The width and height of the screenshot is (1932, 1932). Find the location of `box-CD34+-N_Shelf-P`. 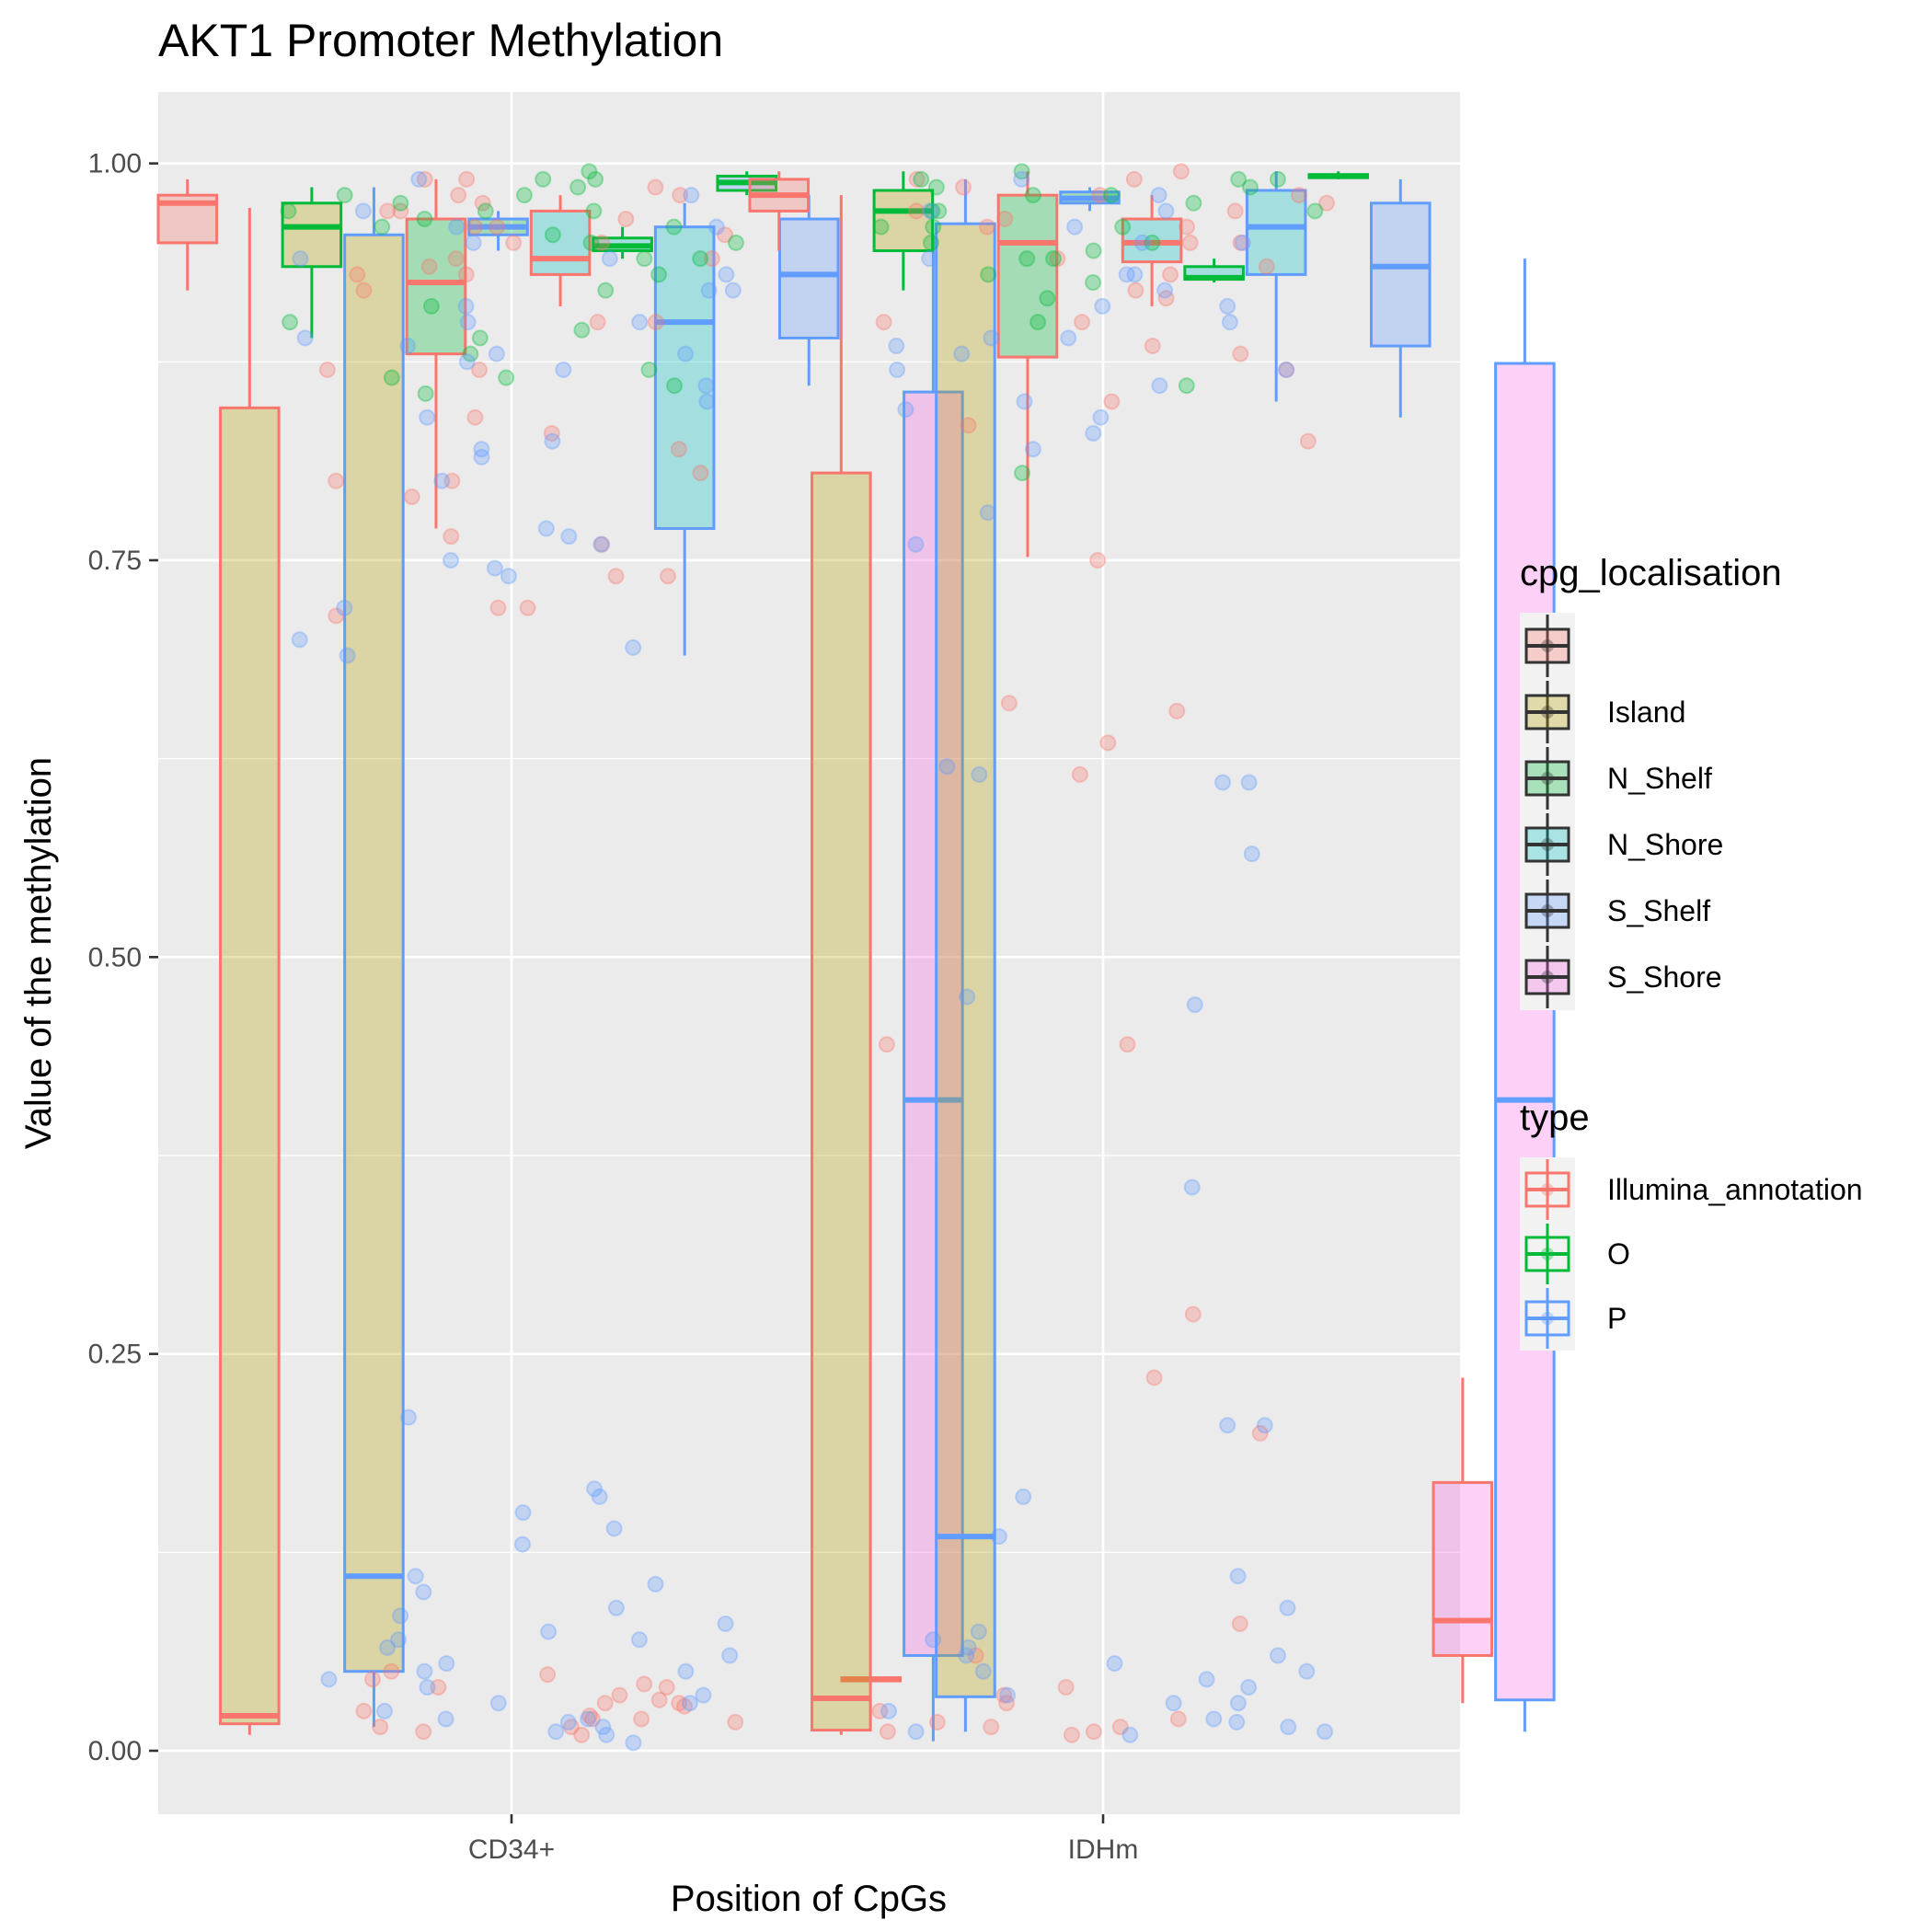

box-CD34+-N_Shelf-P is located at coordinates (498, 231).